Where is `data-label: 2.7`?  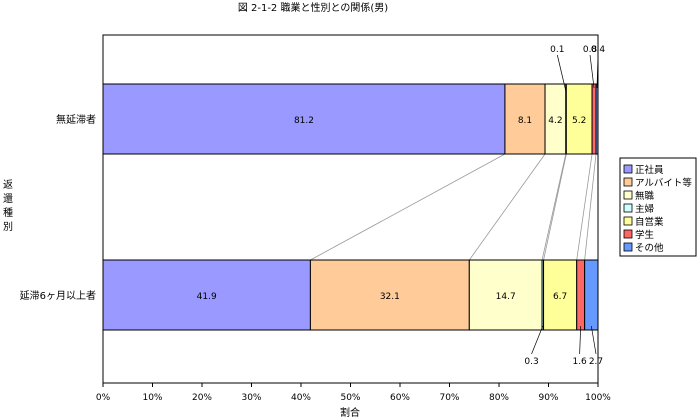
data-label: 2.7 is located at coordinates (596, 362).